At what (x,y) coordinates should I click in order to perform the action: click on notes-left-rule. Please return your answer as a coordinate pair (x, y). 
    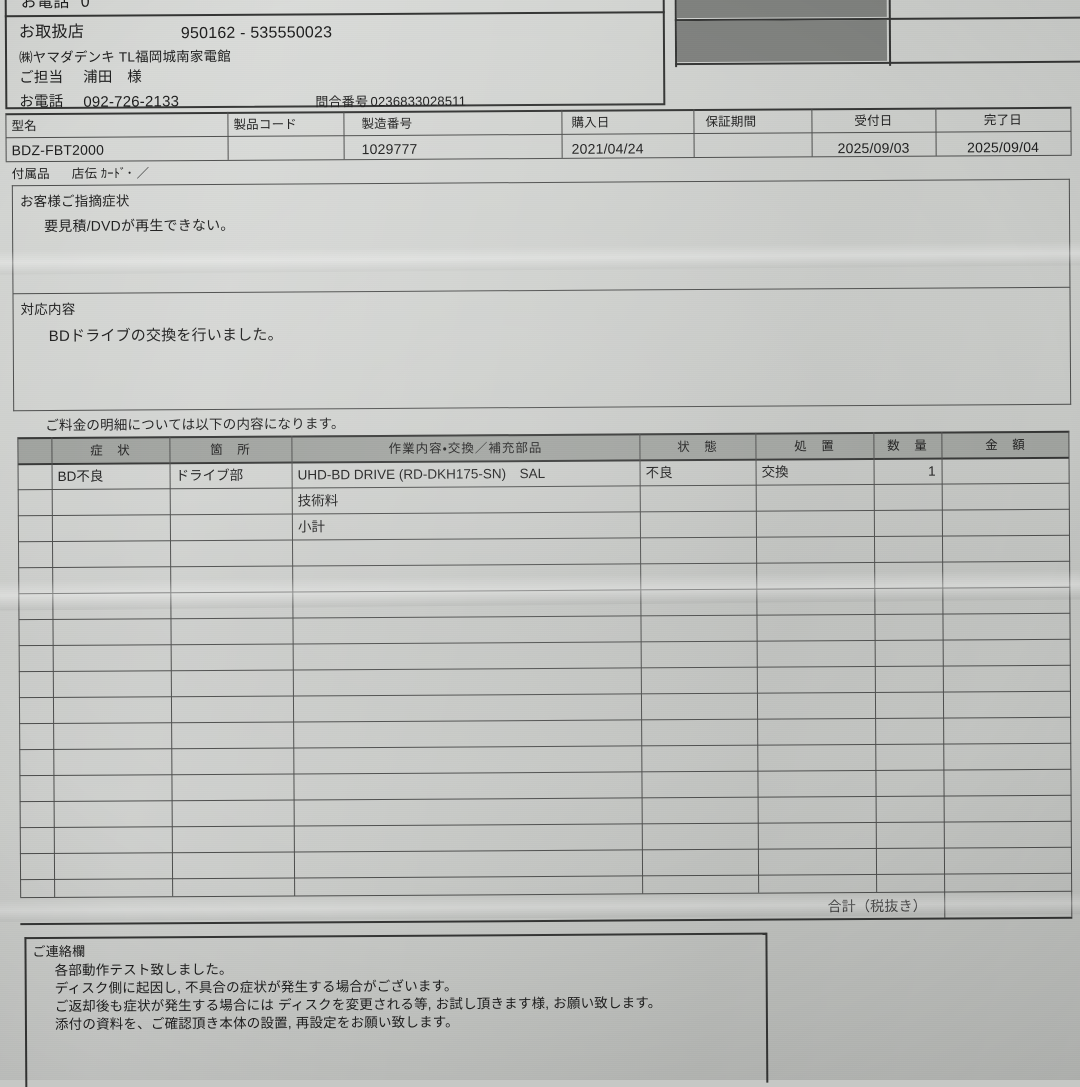
    Looking at the image, I should click on (25, 1012).